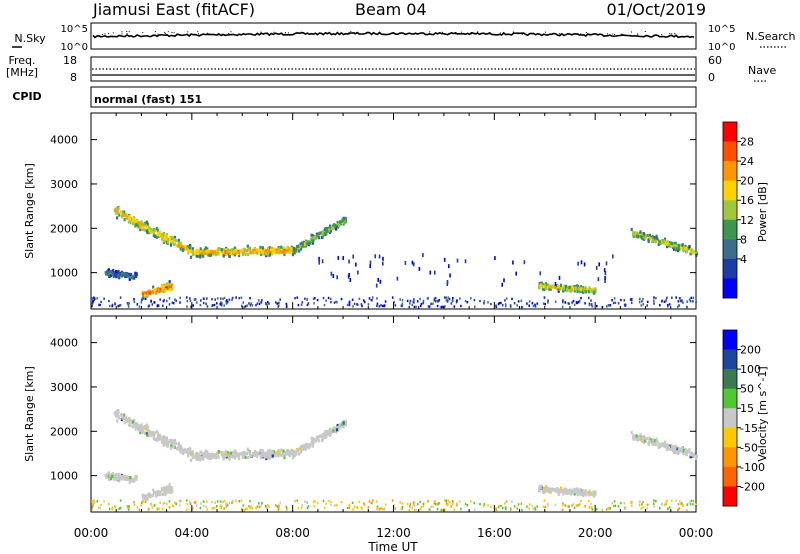  Describe the element at coordinates (730, 210) in the screenshot. I see `colorbar-frame` at that location.